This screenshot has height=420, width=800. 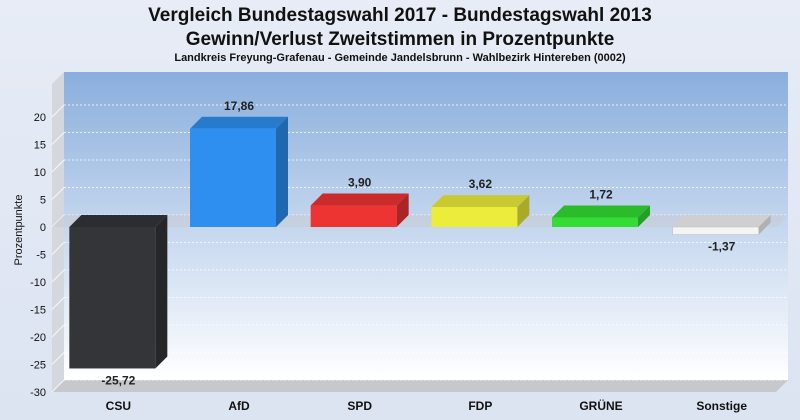 I want to click on bar-csu, so click(x=118, y=292).